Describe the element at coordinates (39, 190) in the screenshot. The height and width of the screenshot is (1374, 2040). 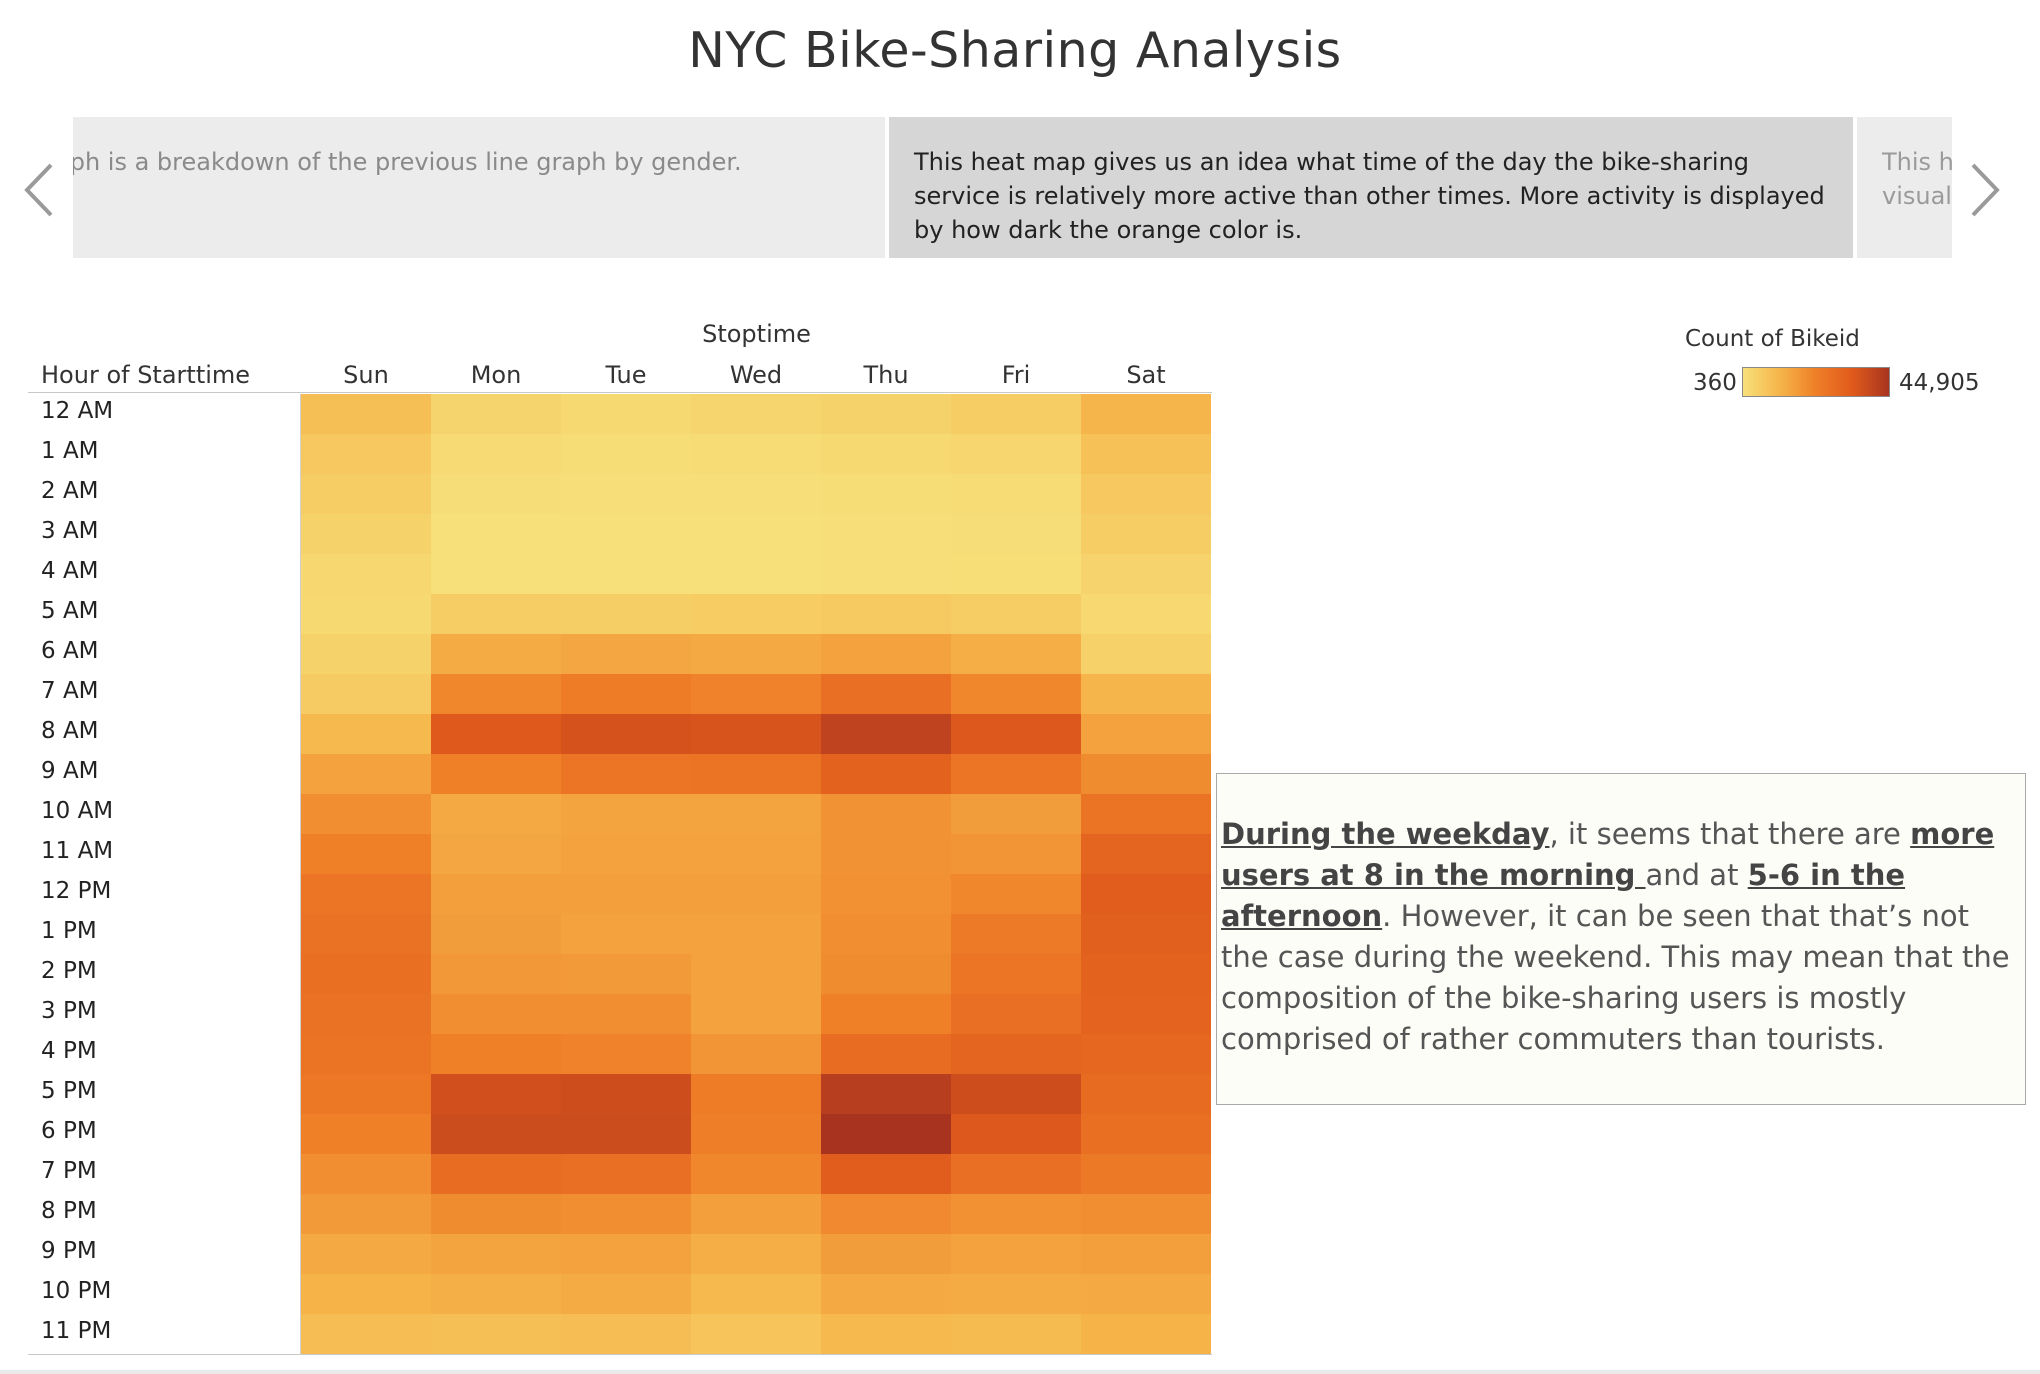
I see `previous-story-point-button` at that location.